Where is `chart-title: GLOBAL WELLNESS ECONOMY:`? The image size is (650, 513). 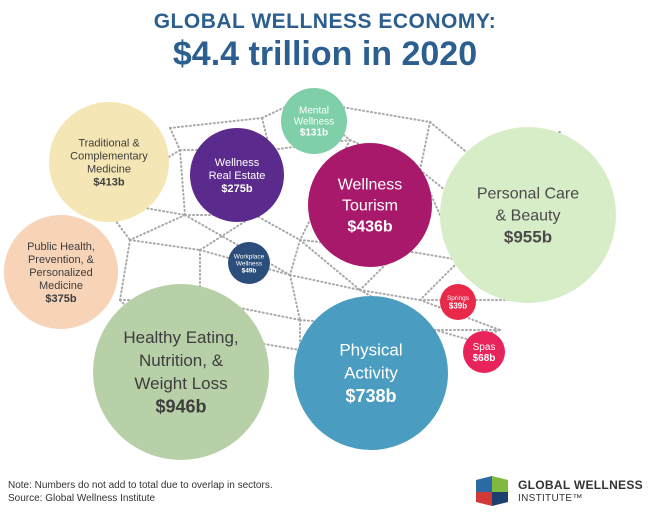 chart-title: GLOBAL WELLNESS ECONOMY: is located at coordinates (325, 21).